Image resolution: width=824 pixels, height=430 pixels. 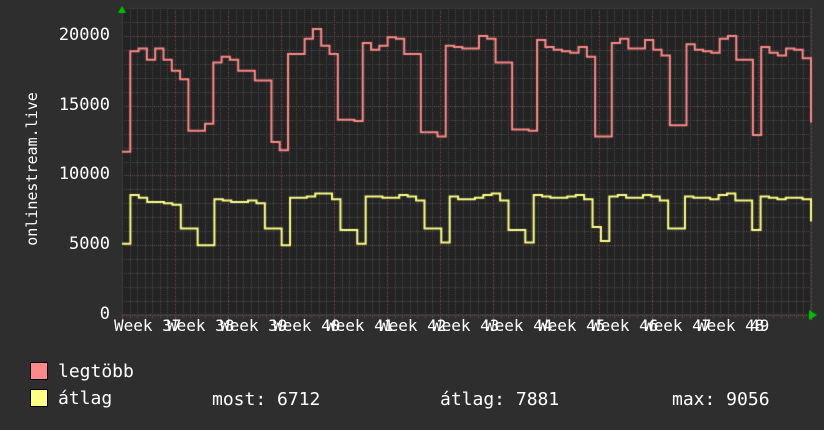 I want to click on x-tick-1: Week 38, so click(x=201, y=325).